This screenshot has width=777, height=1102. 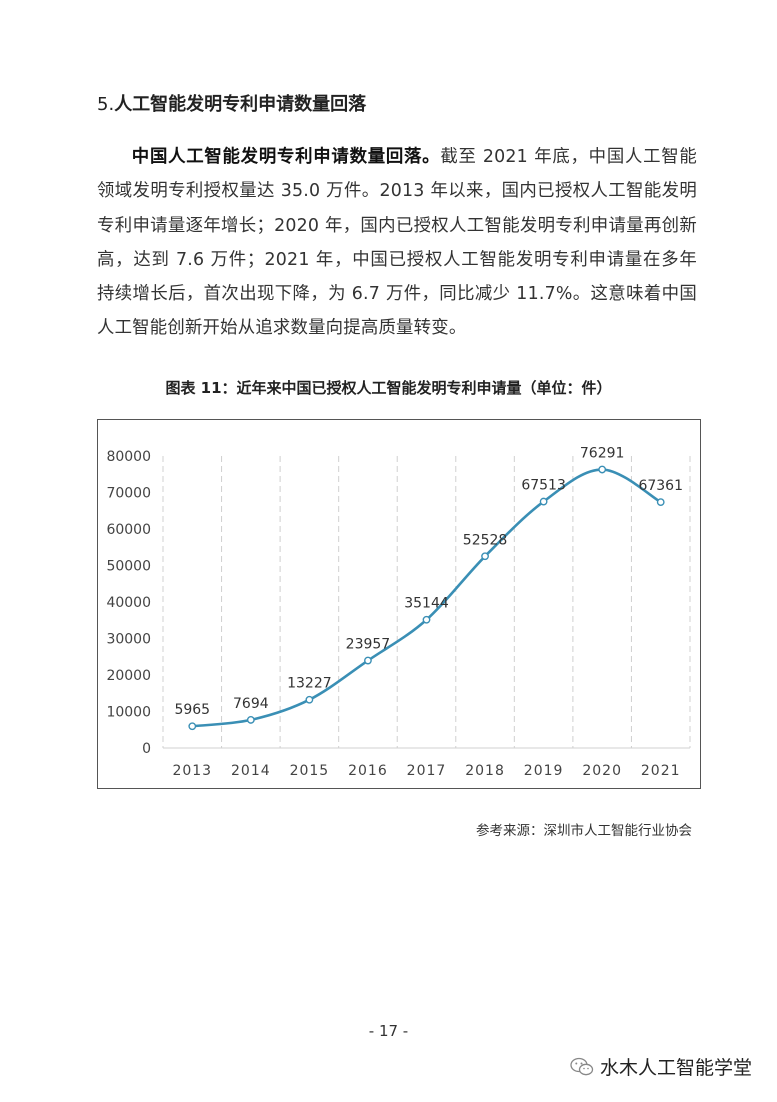 What do you see at coordinates (388, 388) in the screenshot?
I see `chart-caption: 图表 11：近年来中国已授权人工智能发明专利申请量（单位：件）` at bounding box center [388, 388].